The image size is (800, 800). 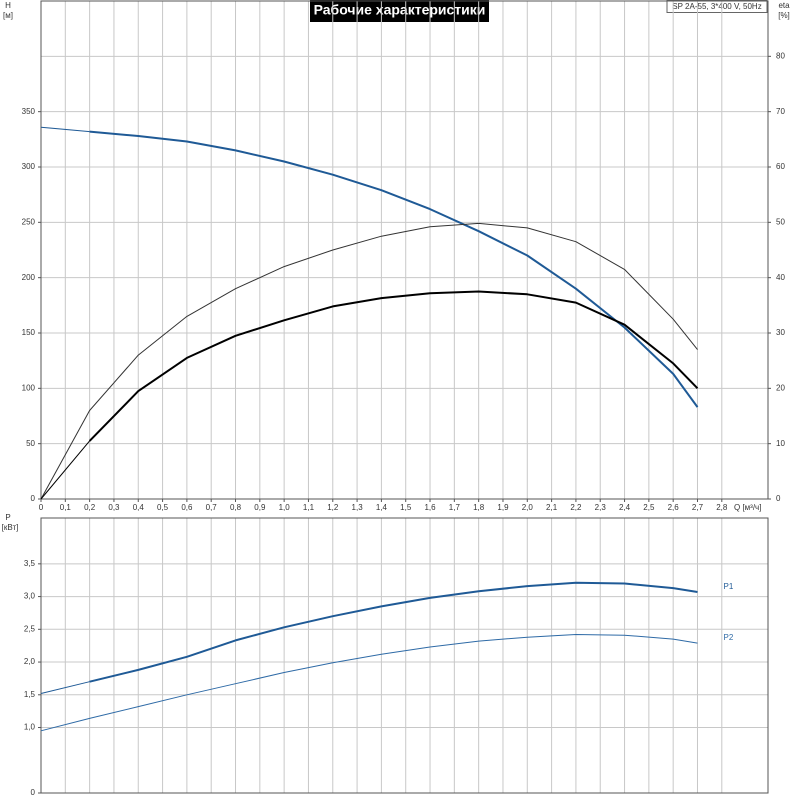 I want to click on y-axis-unit: [кВт], so click(x=10, y=527).